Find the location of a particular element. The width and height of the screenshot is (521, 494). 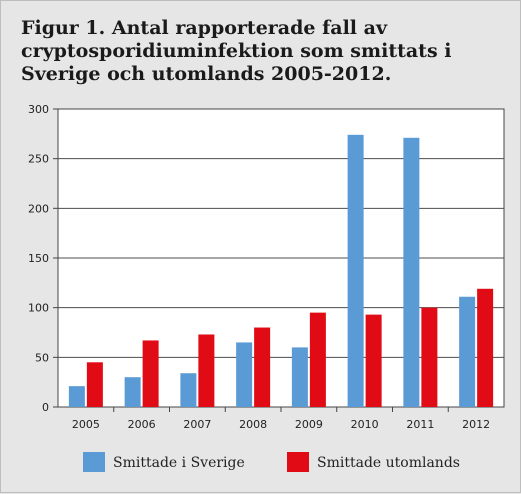

legend-label-sverige: Smittade i Sverige is located at coordinates (179, 463).